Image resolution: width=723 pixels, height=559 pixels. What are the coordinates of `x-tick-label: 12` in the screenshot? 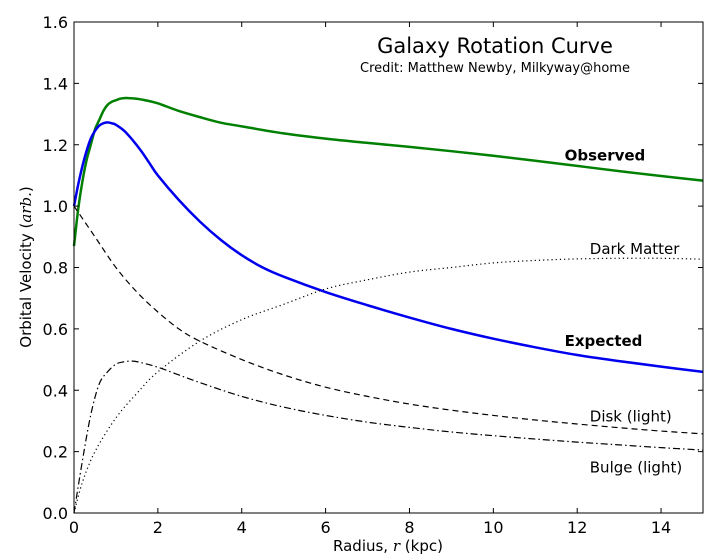 It's located at (577, 527).